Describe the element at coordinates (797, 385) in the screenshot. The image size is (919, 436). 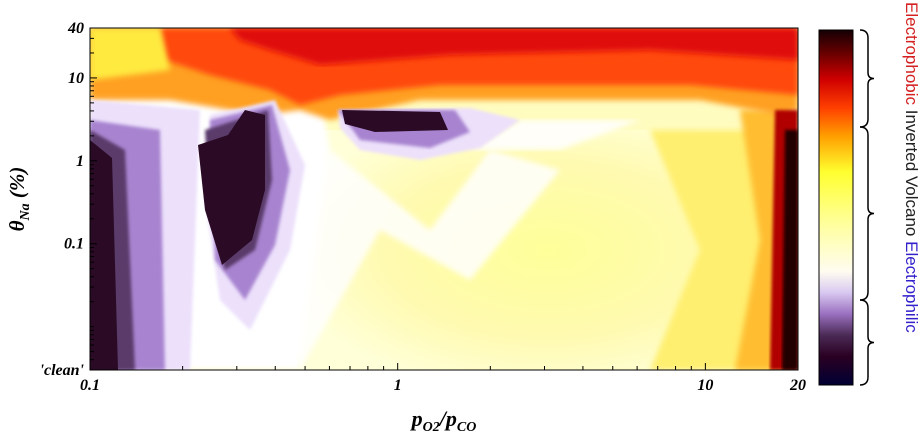
I see `x-tick-label: 20` at that location.